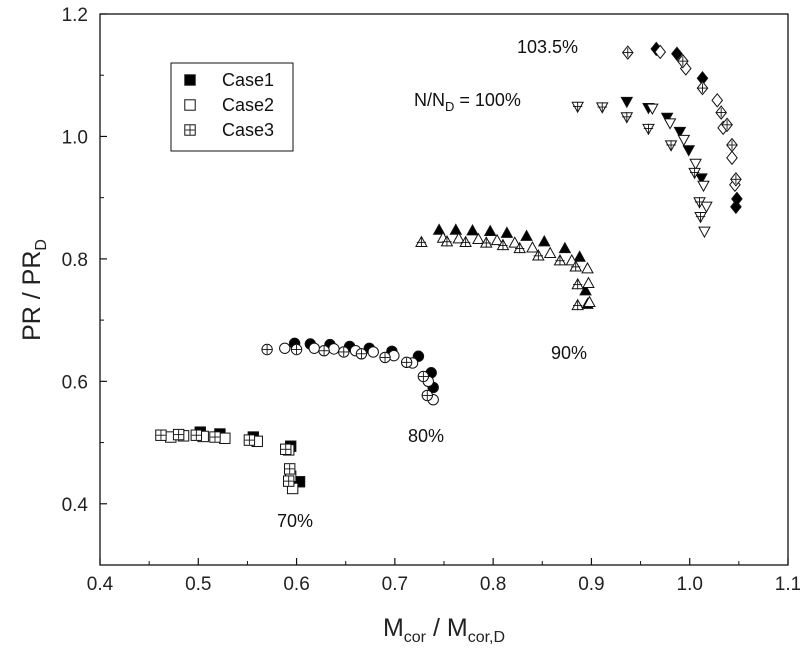 Image resolution: width=800 pixels, height=653 pixels. What do you see at coordinates (415, 637) in the screenshot?
I see `x-axis-title-sub1: cor` at bounding box center [415, 637].